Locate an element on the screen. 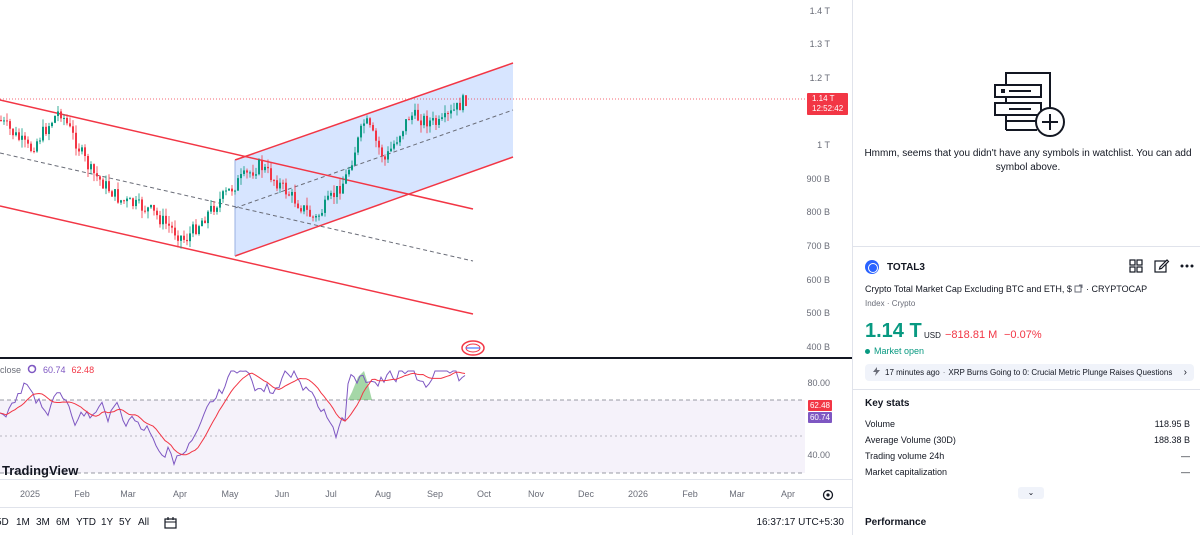 Image resolution: width=1200 pixels, height=535 pixels. chevron-down-icon: ⌄ is located at coordinates (1031, 492).